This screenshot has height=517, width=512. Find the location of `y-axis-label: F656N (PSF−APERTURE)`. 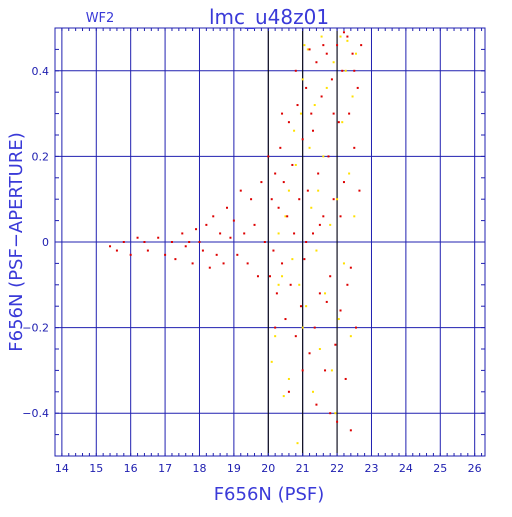

y-axis-label: F656N (PSF−APERTURE) is located at coordinates (16, 241).